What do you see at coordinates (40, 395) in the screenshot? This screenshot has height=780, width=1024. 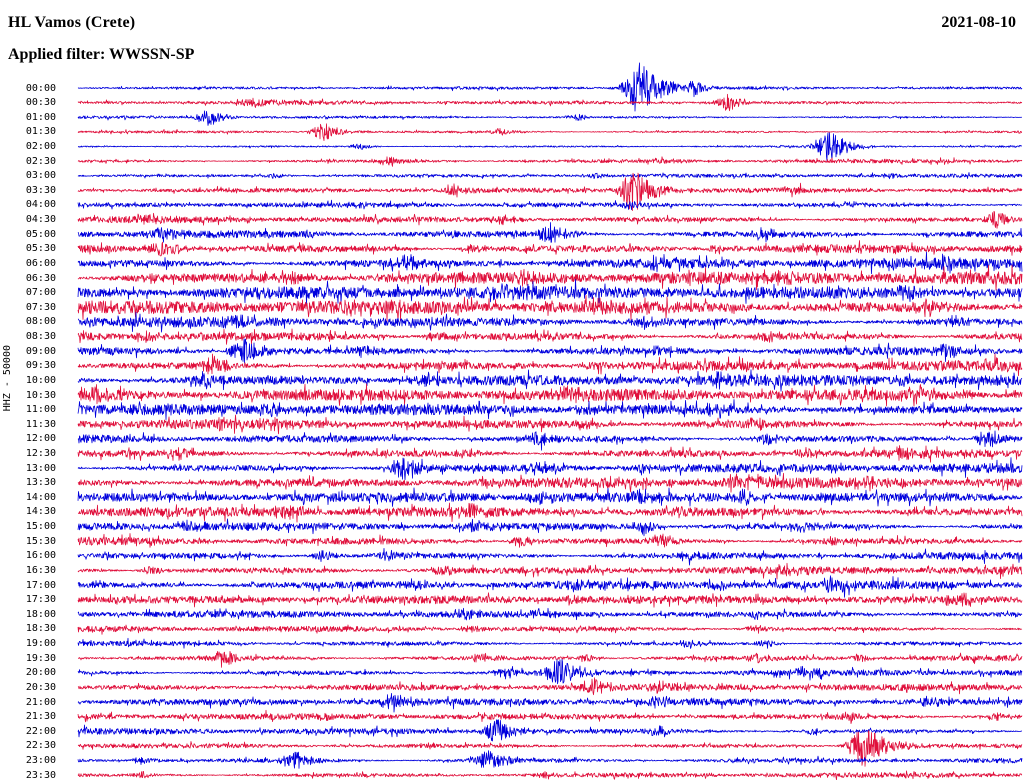 I see `time-label: 10:30` at bounding box center [40, 395].